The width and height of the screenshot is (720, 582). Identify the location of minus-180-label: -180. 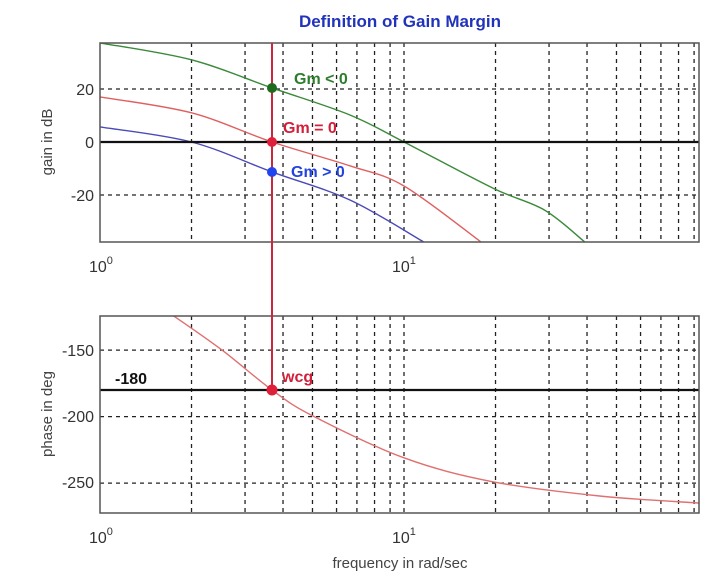
(131, 379).